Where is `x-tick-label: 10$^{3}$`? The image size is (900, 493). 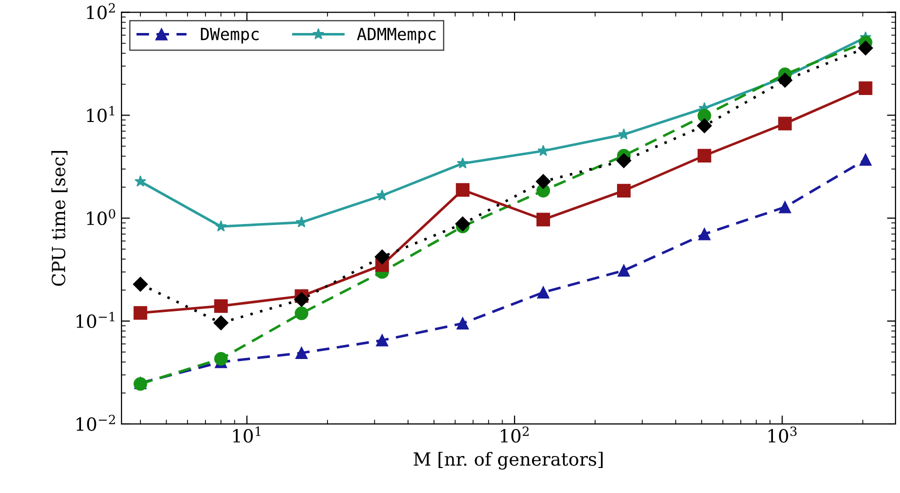 x-tick-label: 10$^{3}$ is located at coordinates (782, 434).